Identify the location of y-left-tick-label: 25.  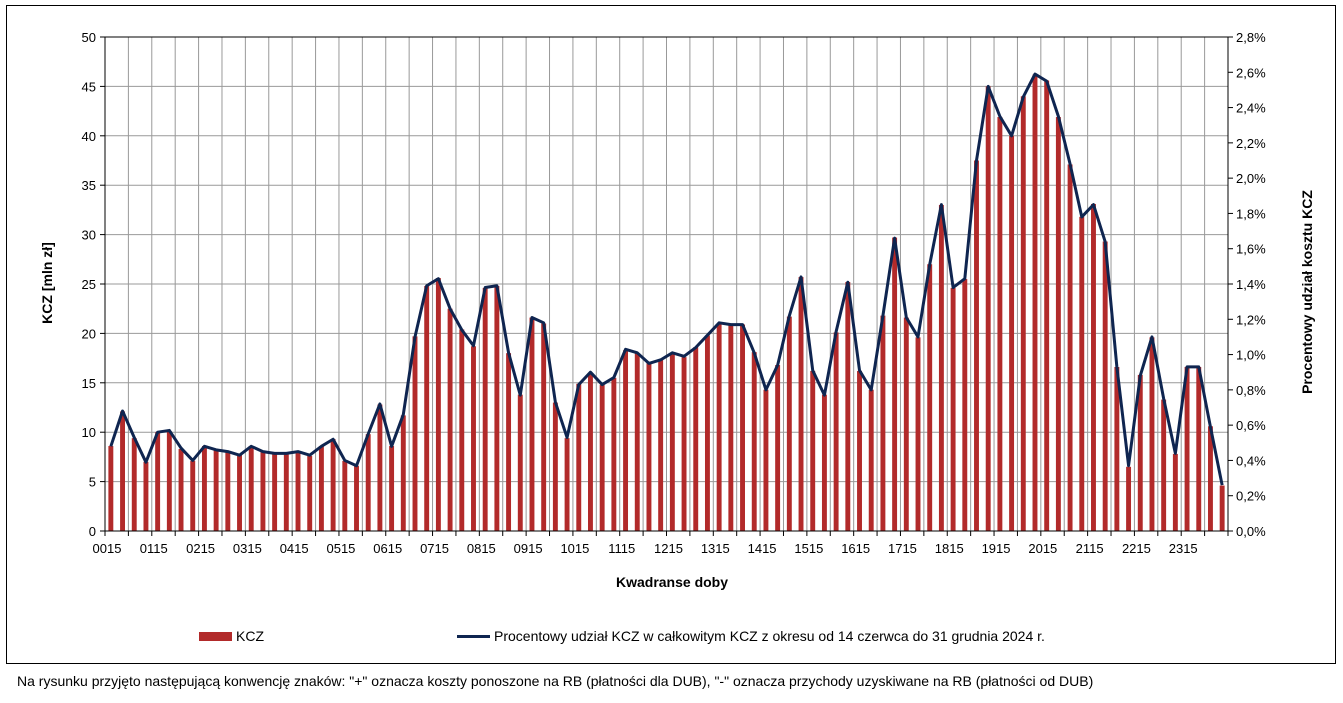
(89, 284).